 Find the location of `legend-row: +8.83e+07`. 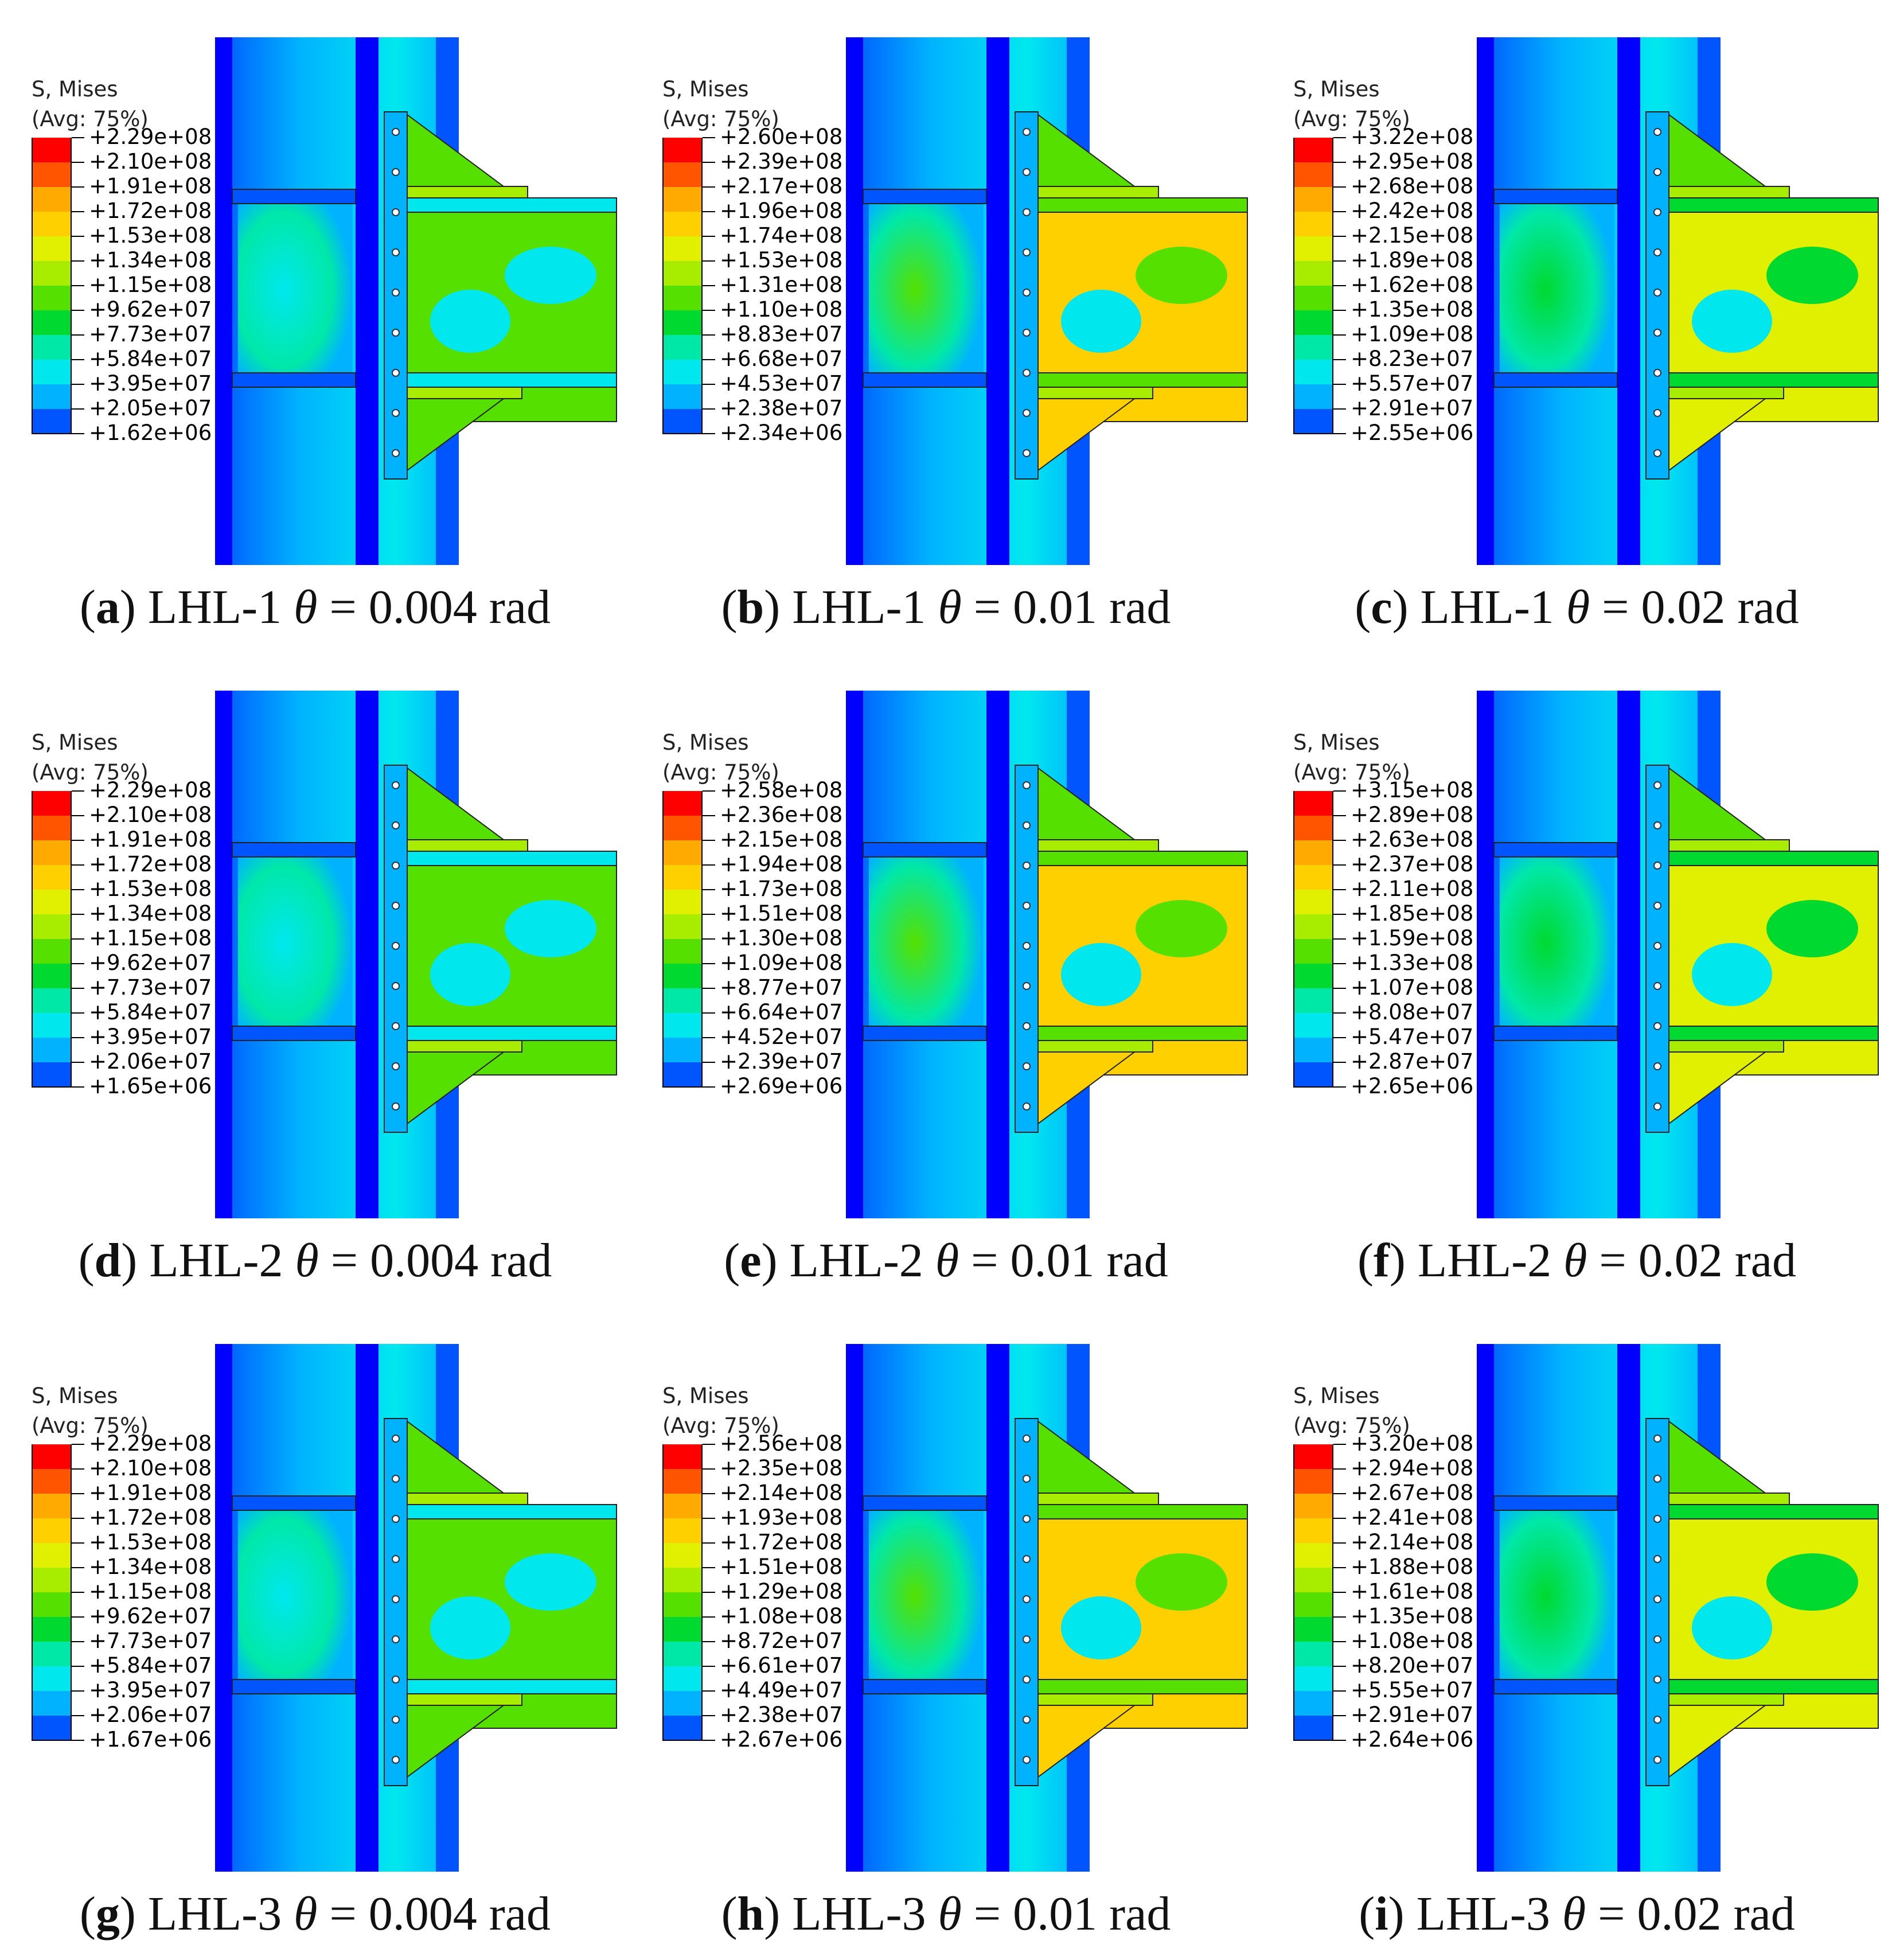

legend-row: +8.83e+07 is located at coordinates (752, 341).